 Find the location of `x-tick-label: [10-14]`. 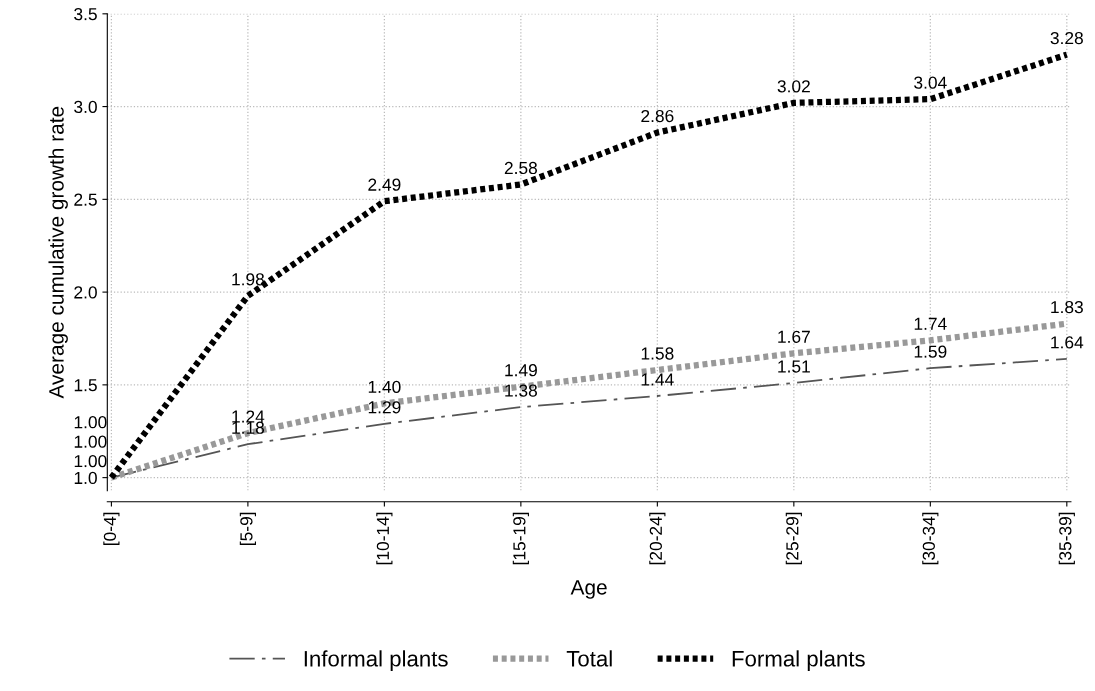

x-tick-label: [10-14] is located at coordinates (384, 538).